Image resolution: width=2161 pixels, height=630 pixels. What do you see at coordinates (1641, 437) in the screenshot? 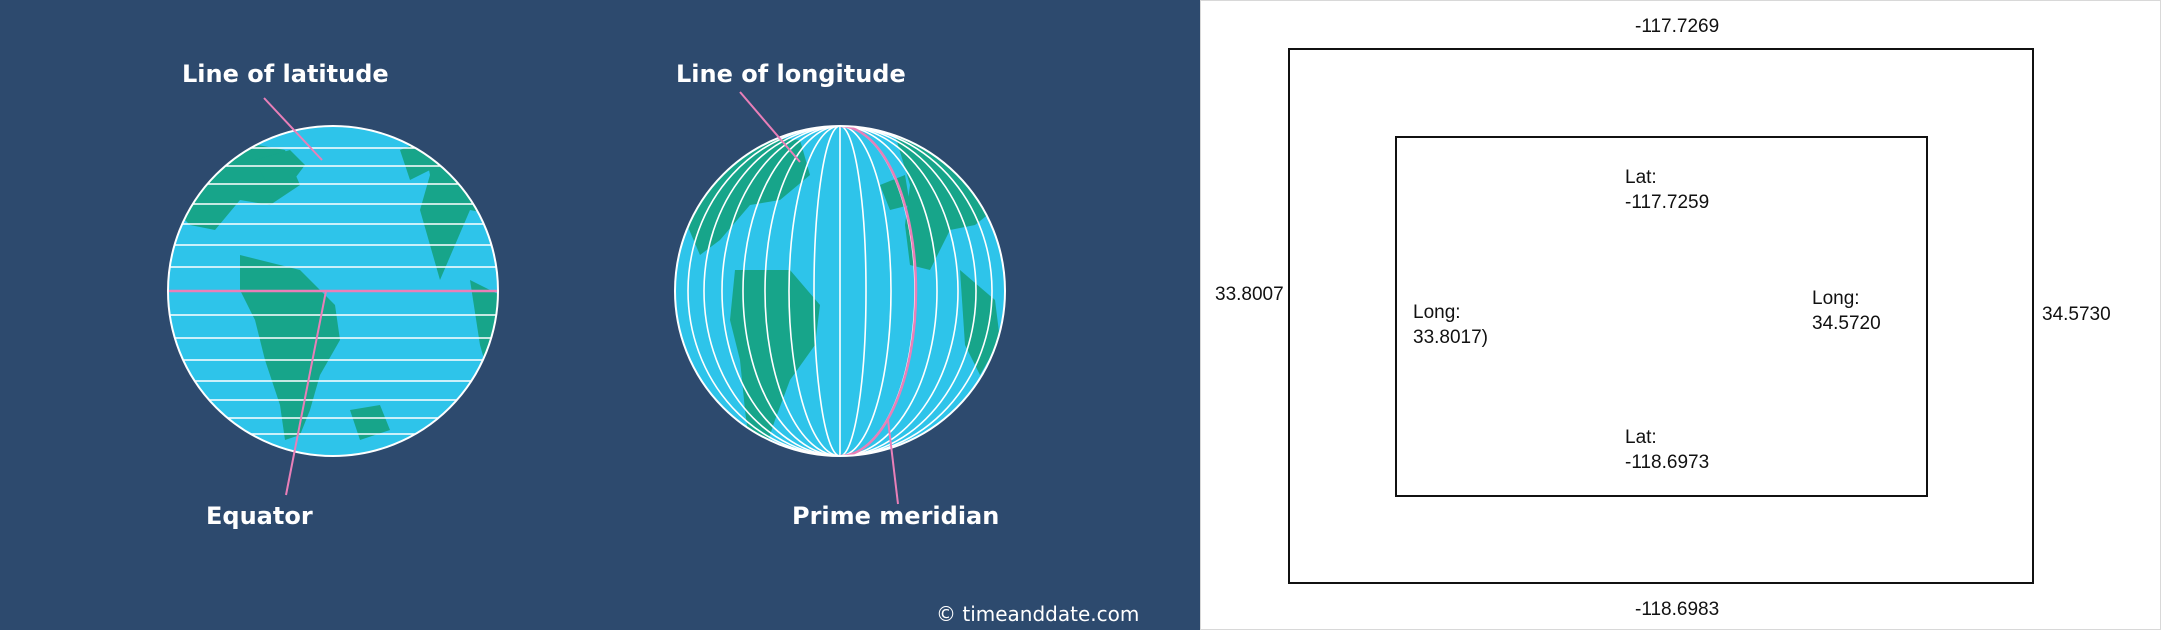
I see `inner-bottom-label: Lat:` at bounding box center [1641, 437].